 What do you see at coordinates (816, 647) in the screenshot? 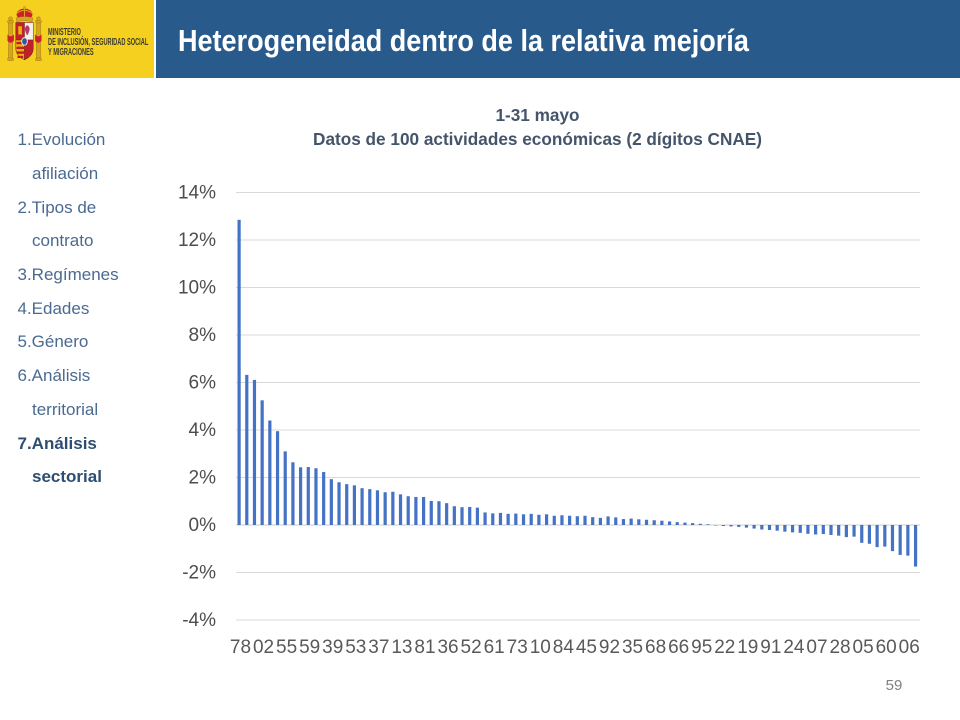
I see `svg-text: 07` at bounding box center [816, 647].